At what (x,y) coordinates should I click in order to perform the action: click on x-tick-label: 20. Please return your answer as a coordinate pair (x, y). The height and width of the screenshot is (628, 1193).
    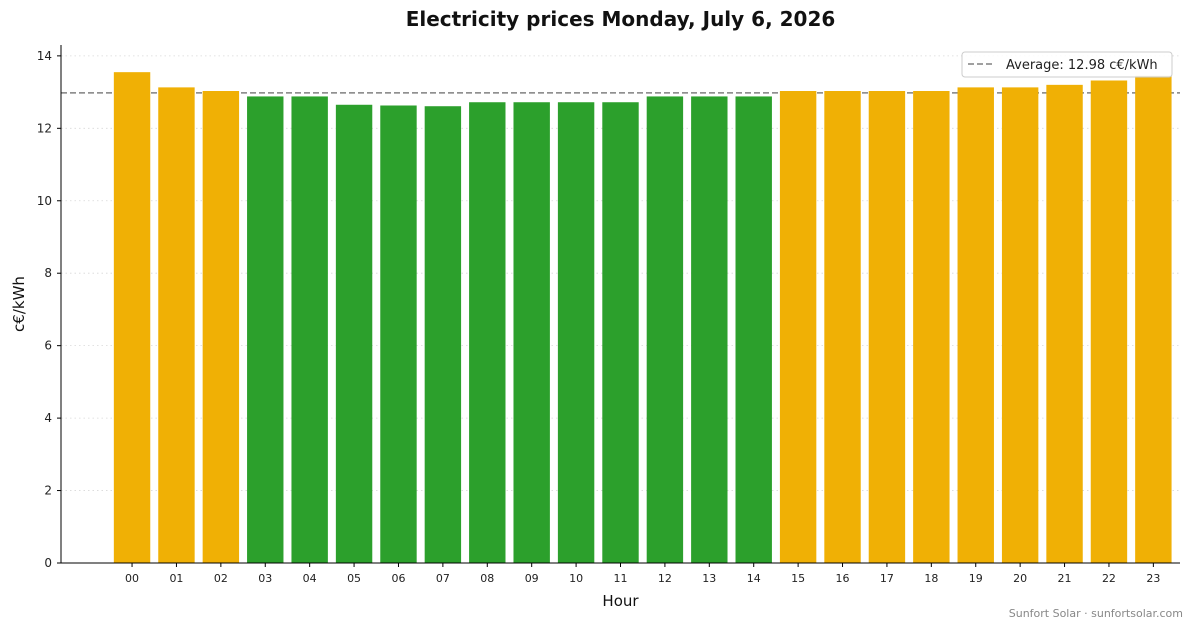
    Looking at the image, I should click on (1020, 578).